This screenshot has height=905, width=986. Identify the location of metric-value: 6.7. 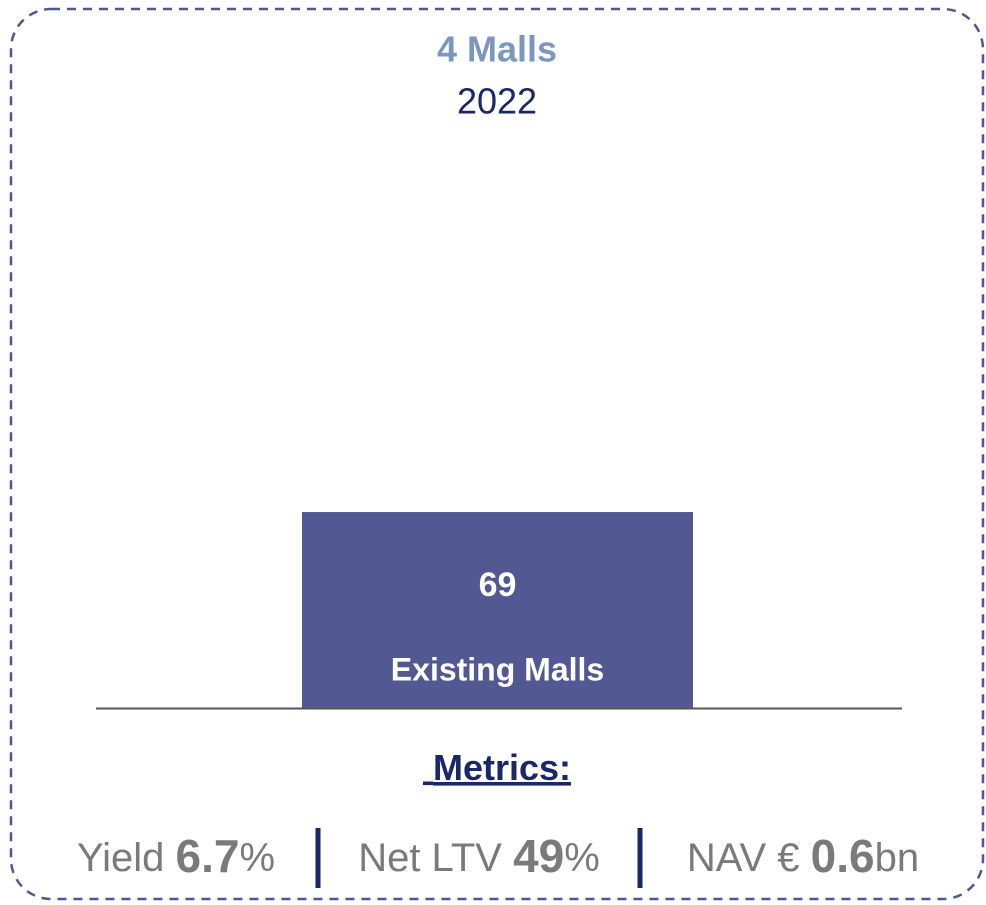
(208, 856).